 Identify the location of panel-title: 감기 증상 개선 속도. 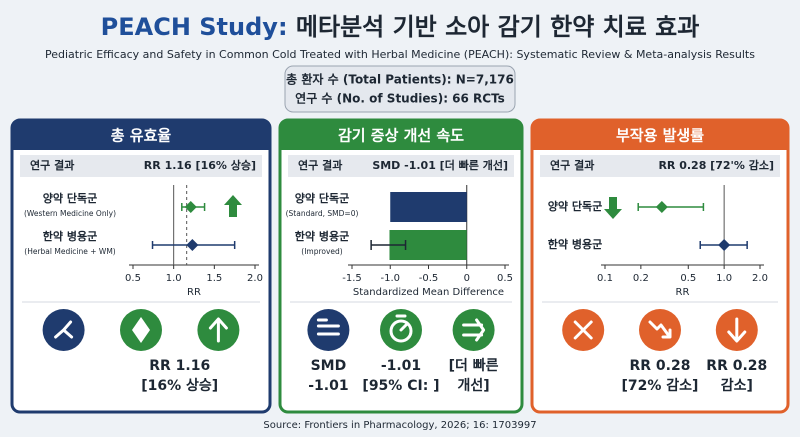
(401, 136).